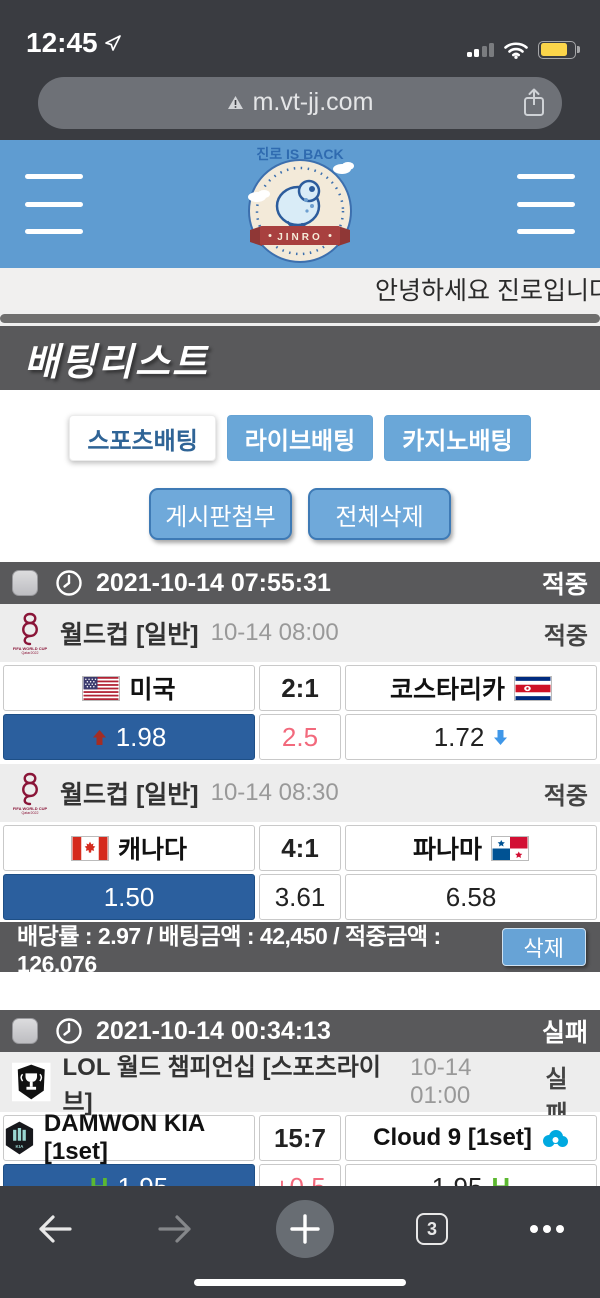  I want to click on divider-strip, so click(300, 318).